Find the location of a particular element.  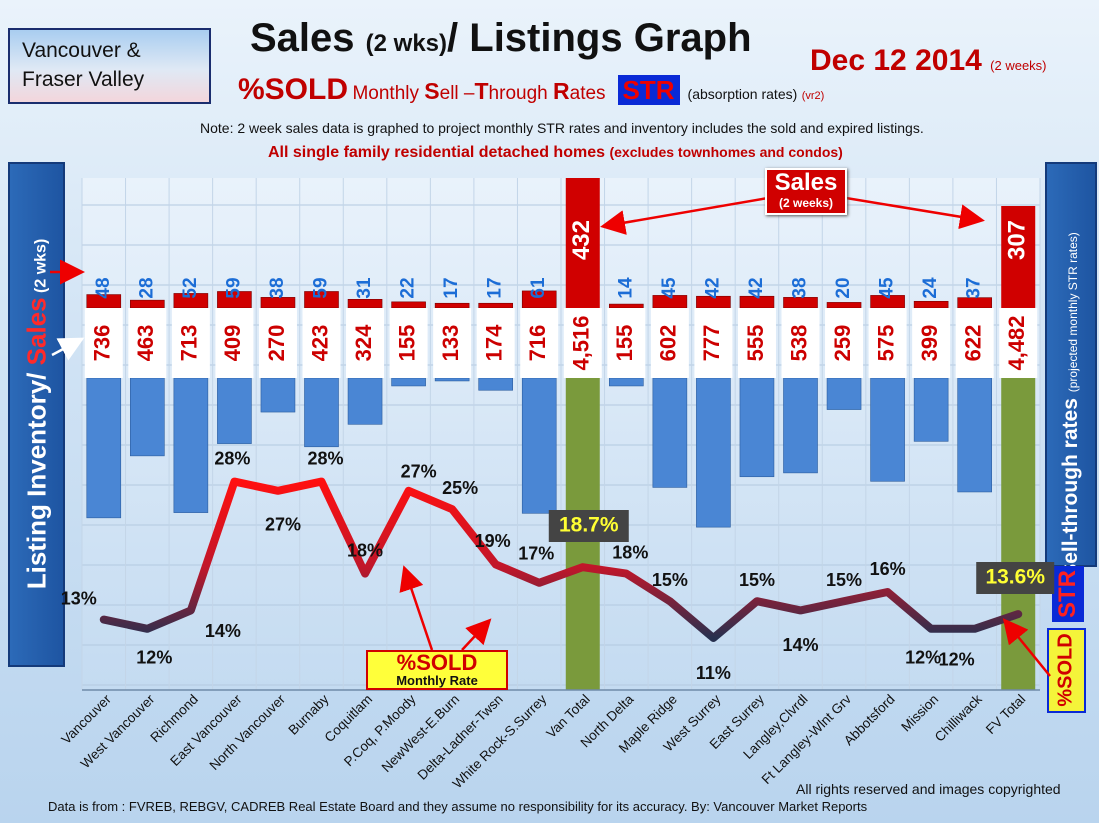

sales-value-label: 31 is located at coordinates (364, 288).